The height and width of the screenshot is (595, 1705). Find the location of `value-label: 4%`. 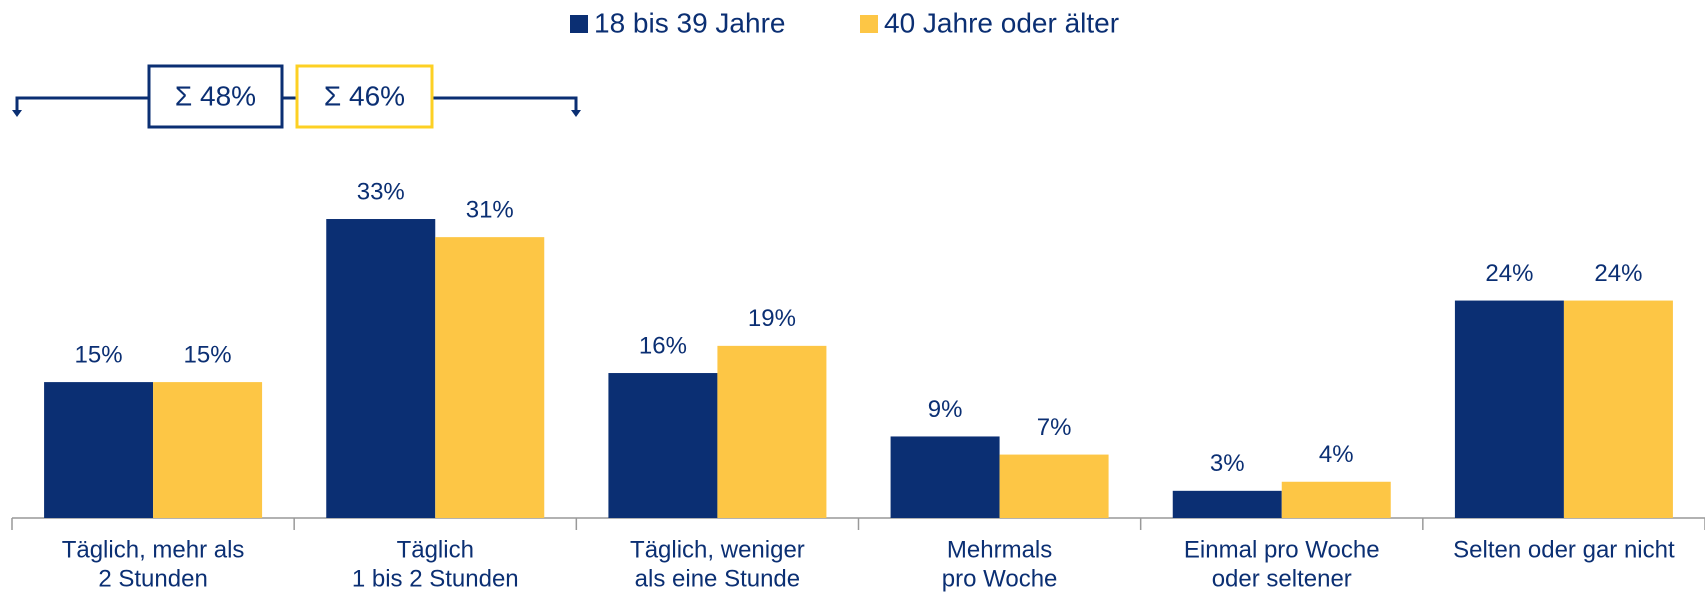

value-label: 4% is located at coordinates (1336, 454).